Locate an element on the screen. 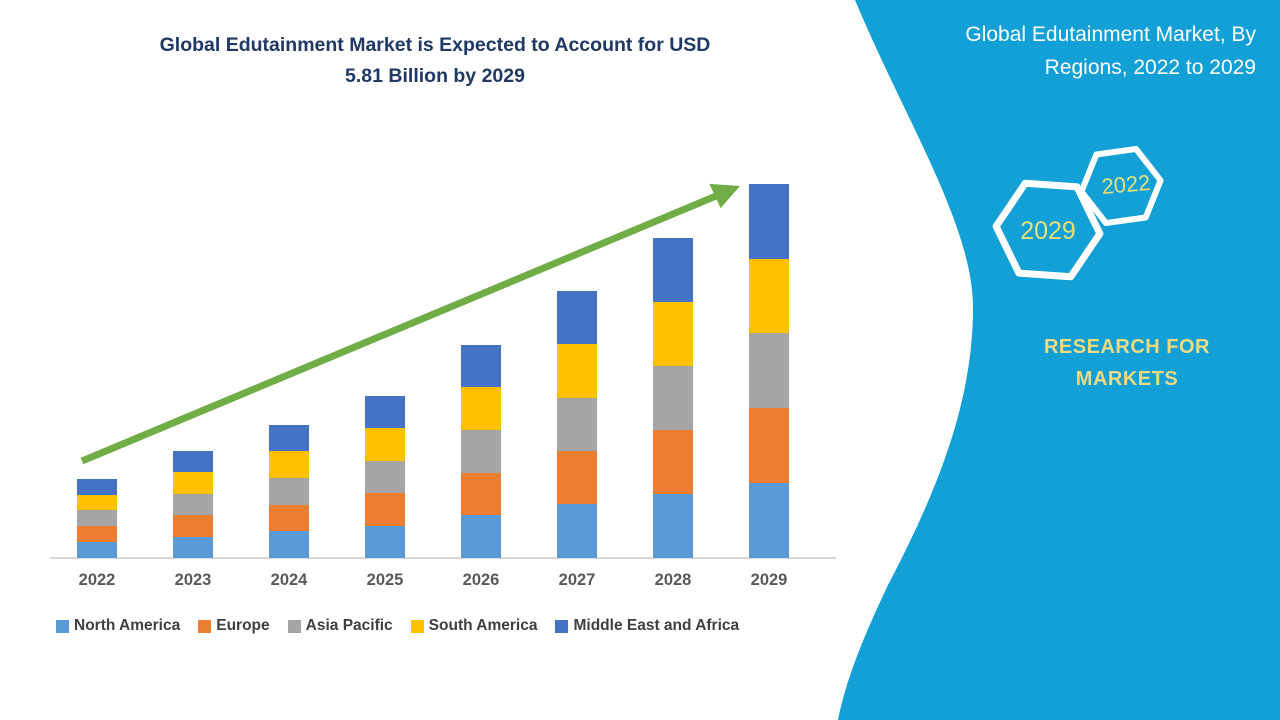 This screenshot has width=1280, height=720. x-axis-label-2024: 2024 is located at coordinates (289, 580).